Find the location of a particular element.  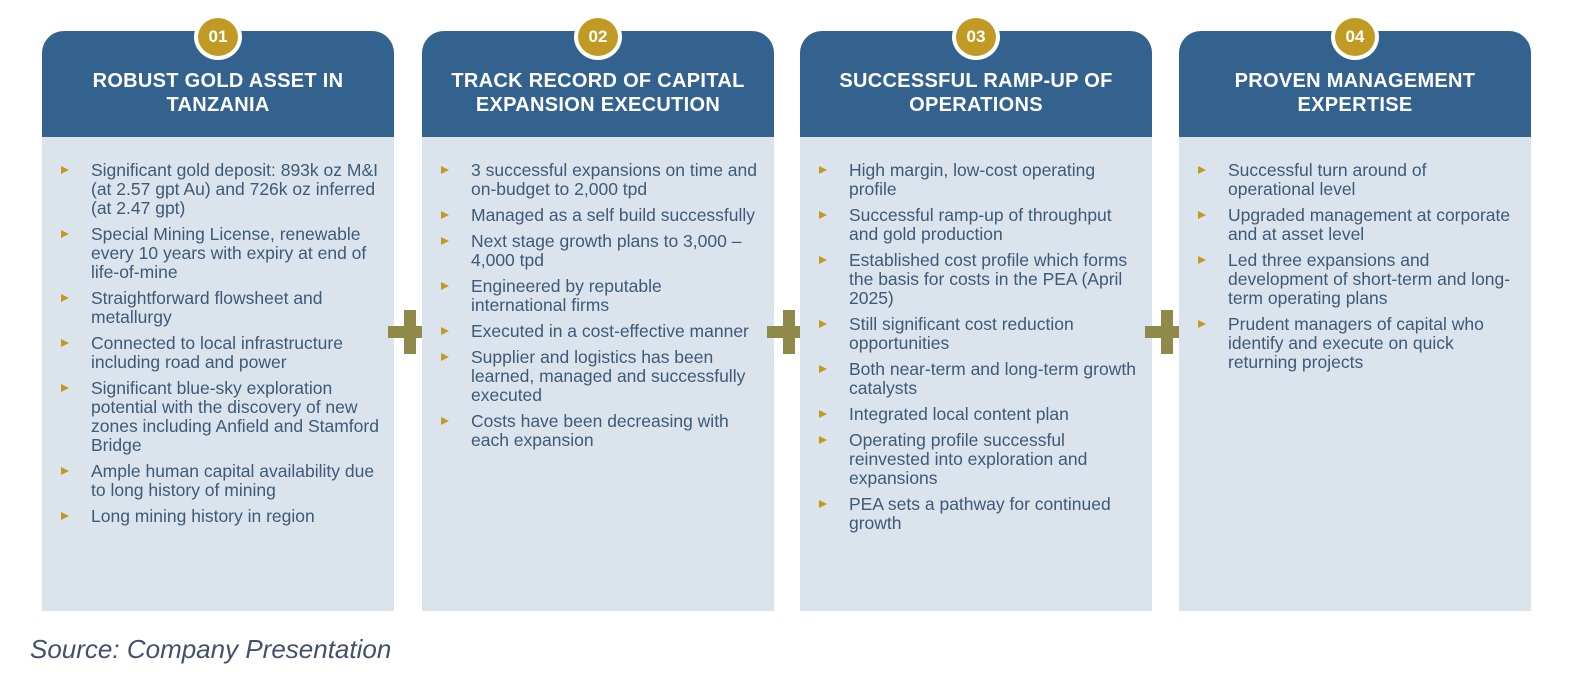

bullet-text: Integrated local content plan is located at coordinates (959, 414).